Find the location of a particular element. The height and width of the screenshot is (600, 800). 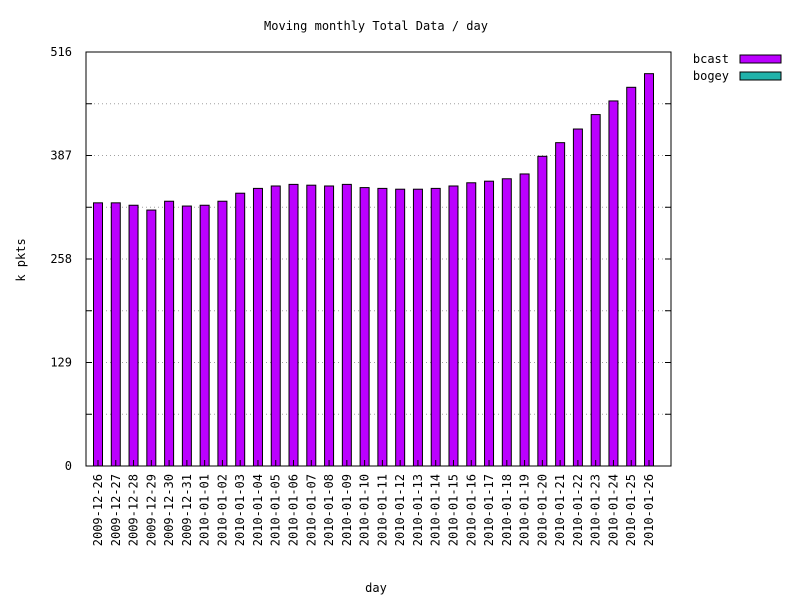

chart-title: Moving monthly Total Data / day is located at coordinates (376, 26).